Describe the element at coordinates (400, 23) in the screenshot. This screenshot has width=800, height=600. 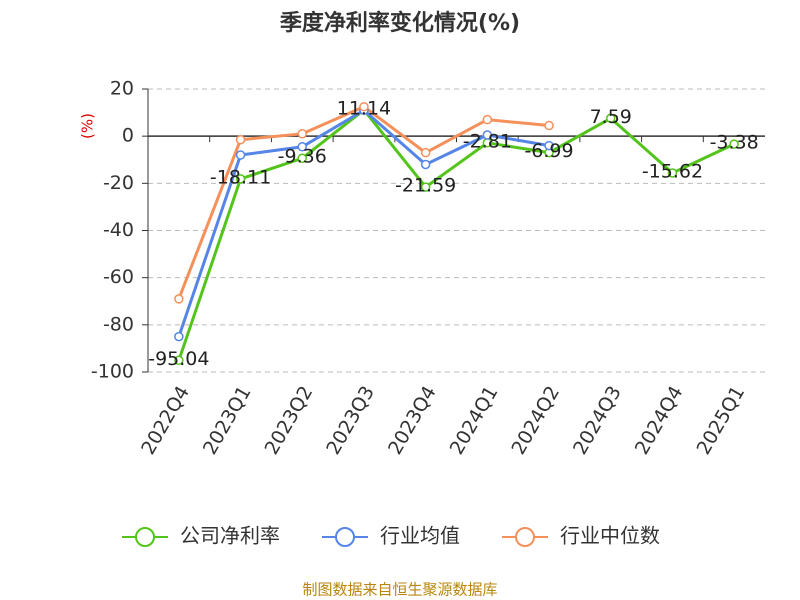
I see `chart-title: 季度净利率变化情况(%)` at that location.